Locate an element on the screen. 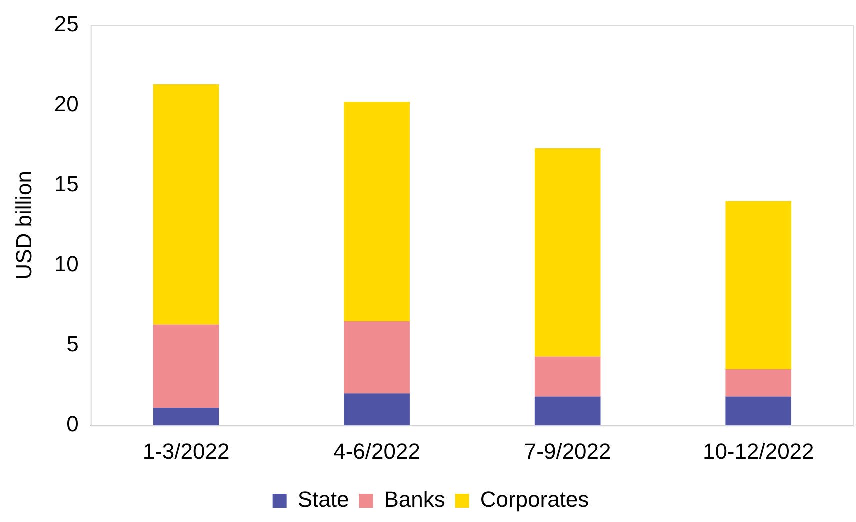 This screenshot has width=856, height=522. x-tick-label: 7-9/2022 is located at coordinates (568, 451).